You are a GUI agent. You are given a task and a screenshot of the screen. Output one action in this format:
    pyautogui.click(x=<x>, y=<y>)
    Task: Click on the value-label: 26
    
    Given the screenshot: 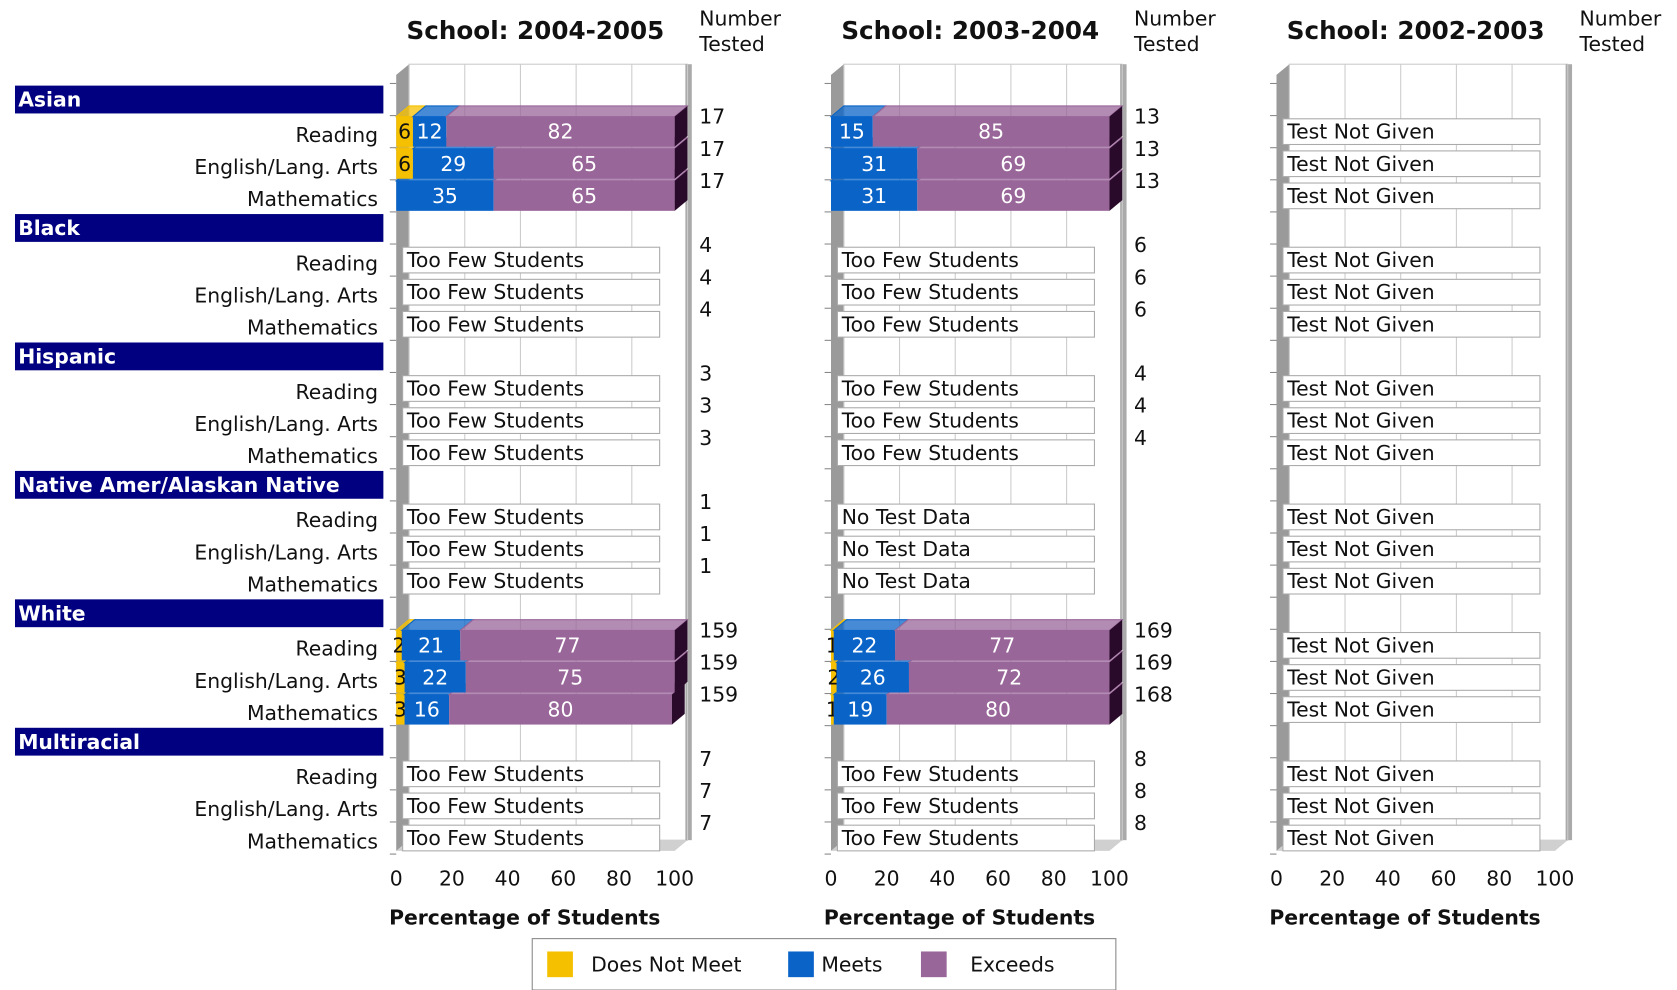 What is the action you would take?
    pyautogui.click(x=873, y=678)
    